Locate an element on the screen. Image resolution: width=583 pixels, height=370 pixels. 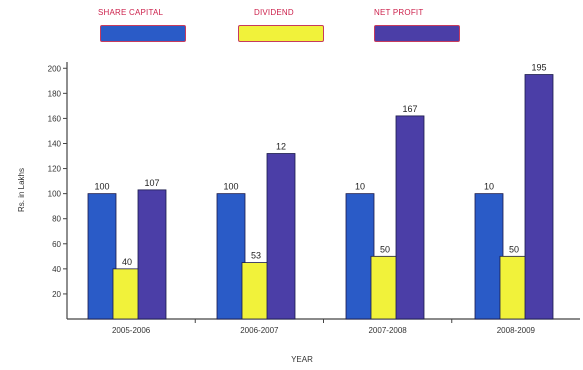
x-axis-title: YEAR is located at coordinates (302, 359).